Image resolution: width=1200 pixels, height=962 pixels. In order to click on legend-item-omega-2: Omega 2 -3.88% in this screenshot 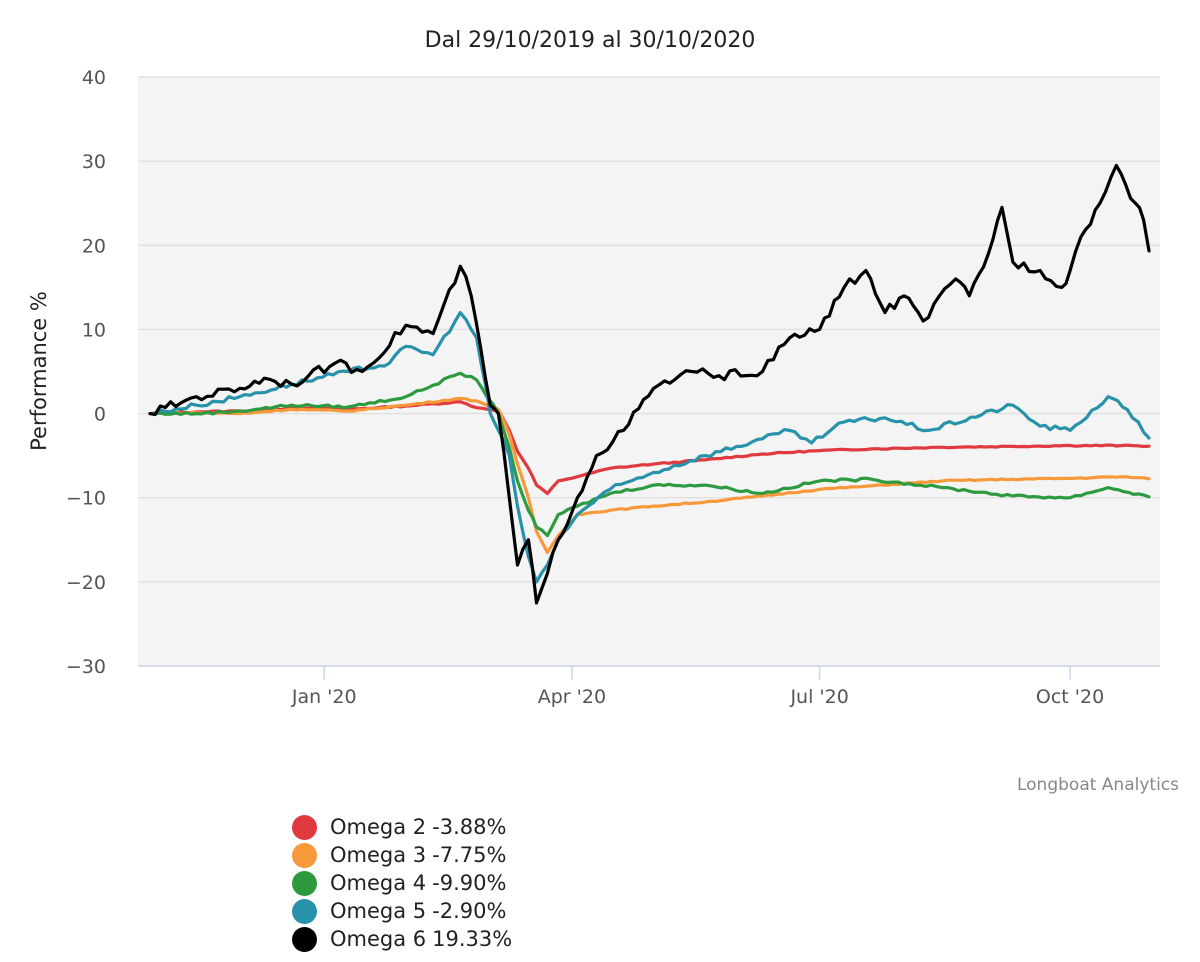, I will do `click(402, 827)`.